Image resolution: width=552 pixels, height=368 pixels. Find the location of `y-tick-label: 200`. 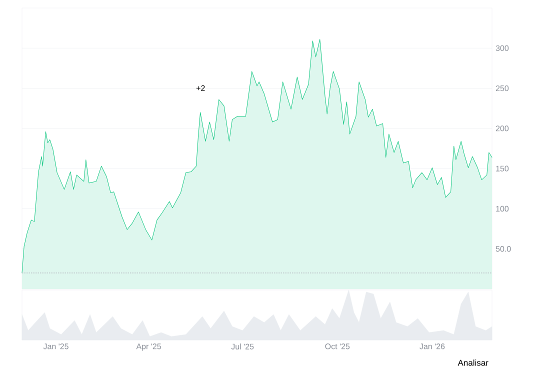

y-tick-label: 200 is located at coordinates (502, 129).